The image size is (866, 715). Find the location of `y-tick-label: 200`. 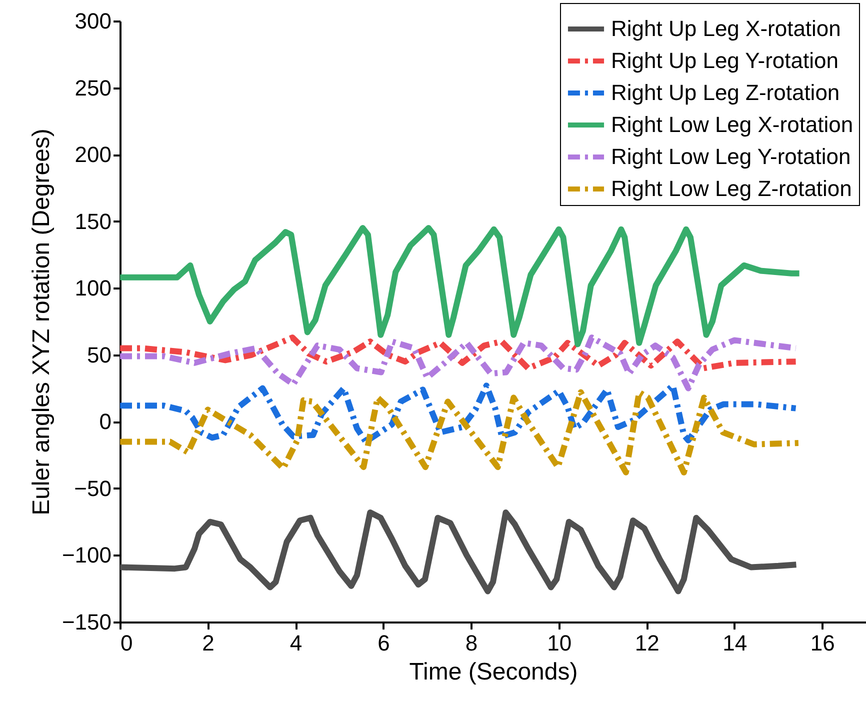

y-tick-label: 200 is located at coordinates (93, 155).